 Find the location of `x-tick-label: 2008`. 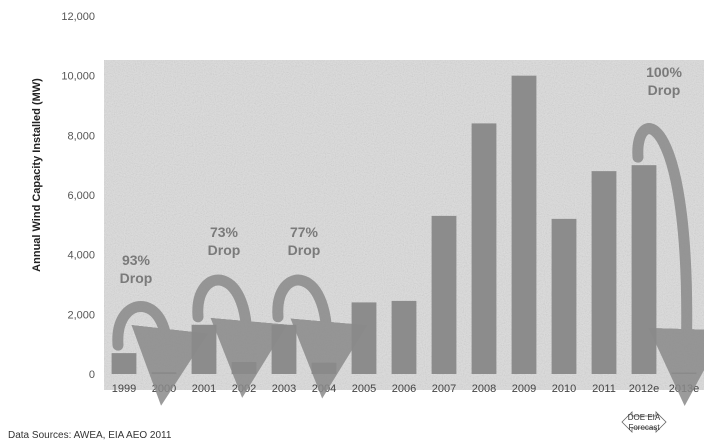

x-tick-label: 2008 is located at coordinates (484, 389).